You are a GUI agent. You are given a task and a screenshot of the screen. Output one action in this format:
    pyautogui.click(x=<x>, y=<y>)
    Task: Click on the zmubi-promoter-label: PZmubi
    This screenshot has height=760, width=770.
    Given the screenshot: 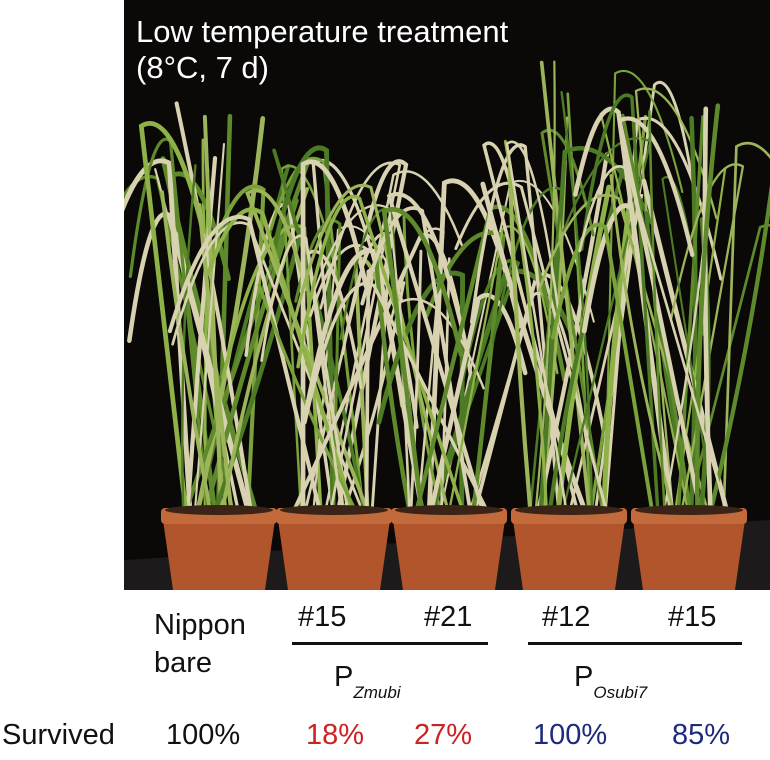 What is the action you would take?
    pyautogui.click(x=367, y=681)
    